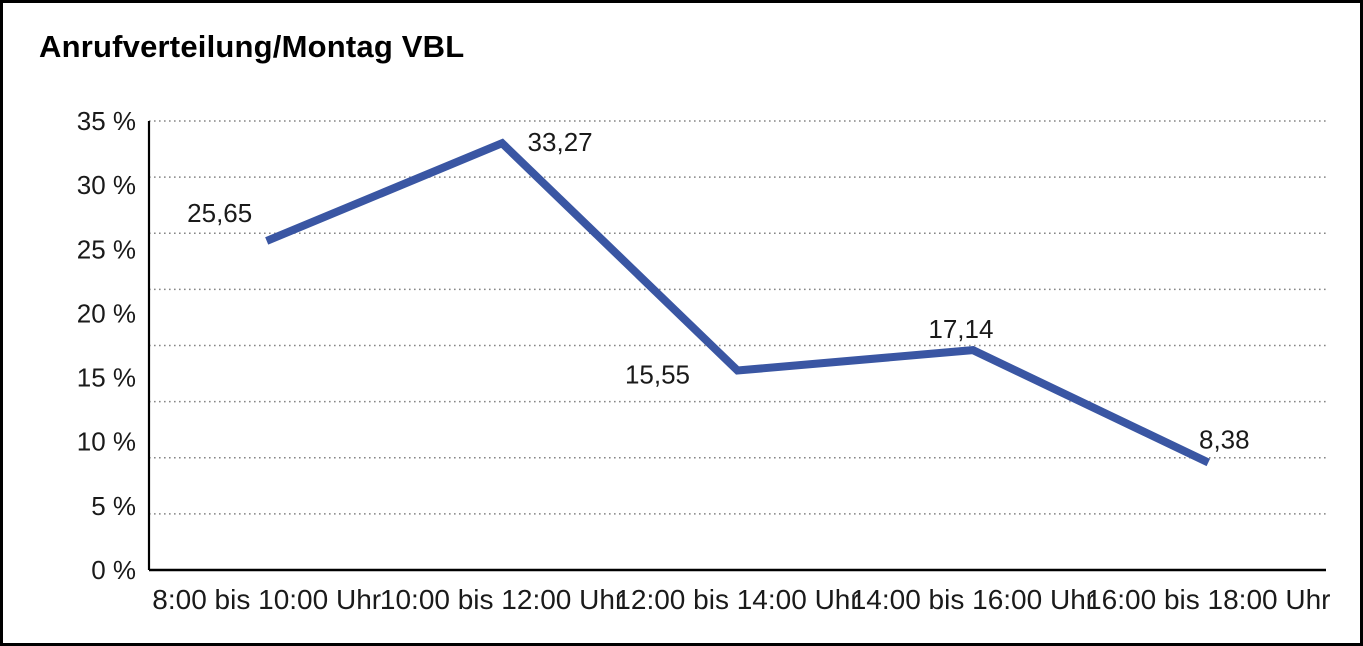 This screenshot has height=646, width=1363. What do you see at coordinates (219, 213) in the screenshot?
I see `data-point-label: 25,65` at bounding box center [219, 213].